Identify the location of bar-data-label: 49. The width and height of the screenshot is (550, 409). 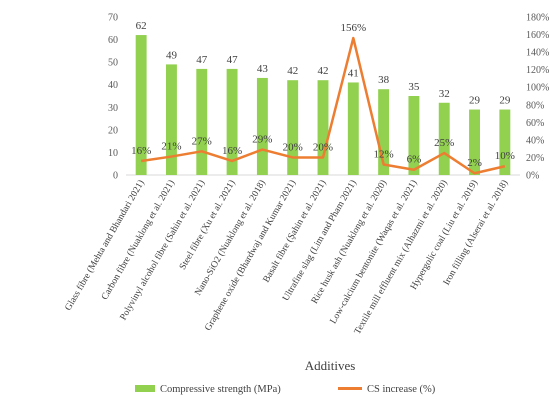
(172, 55).